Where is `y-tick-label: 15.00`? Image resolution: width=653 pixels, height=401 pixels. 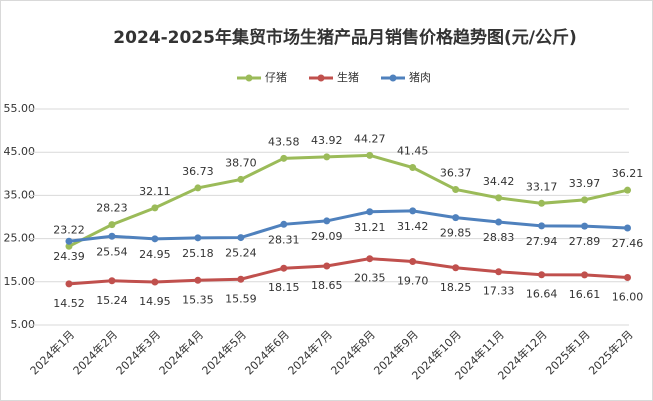
y-tick-label: 15.00 is located at coordinates (20, 281).